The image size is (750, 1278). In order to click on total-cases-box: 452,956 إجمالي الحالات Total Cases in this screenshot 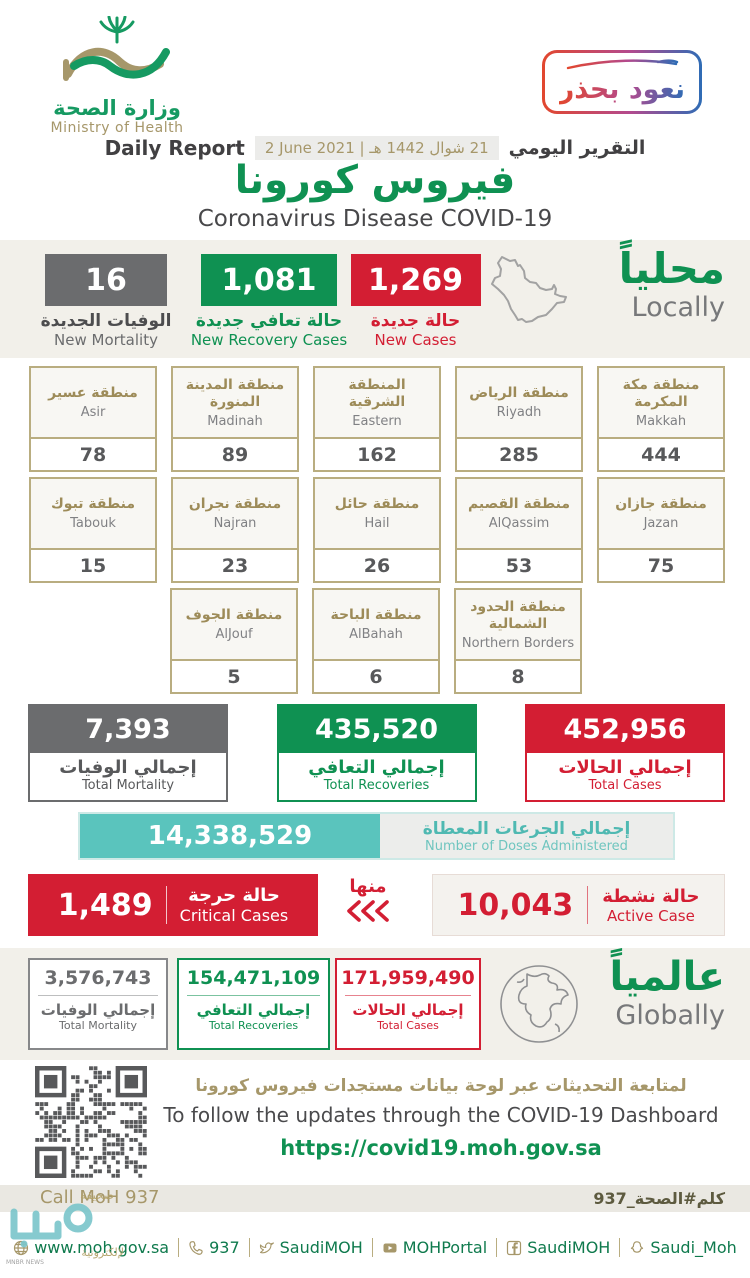, I will do `click(625, 753)`.